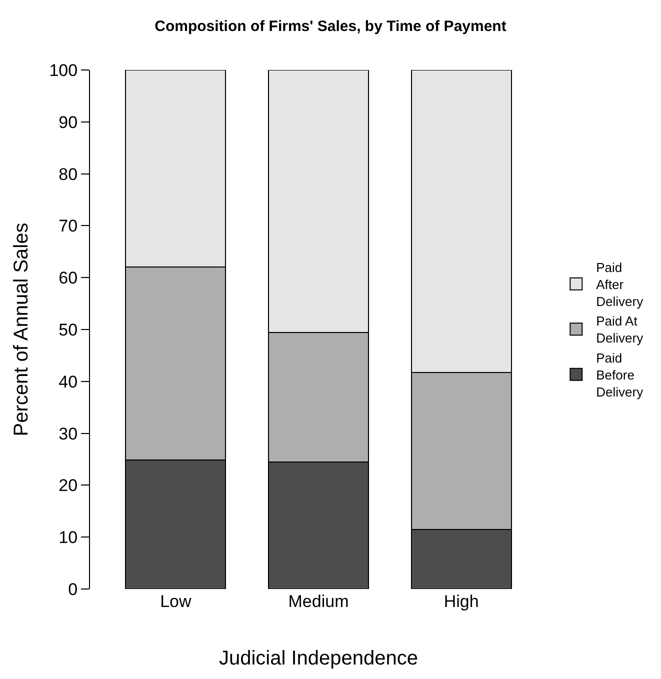  What do you see at coordinates (318, 601) in the screenshot?
I see `x-tick-label: Medium` at bounding box center [318, 601].